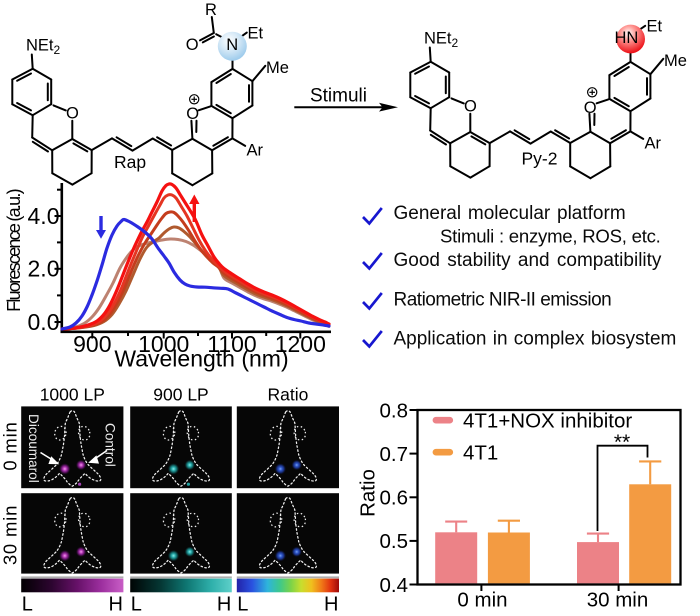 The image size is (700, 616). Describe the element at coordinates (394, 541) in the screenshot. I see `svg-text: 0.5` at that location.